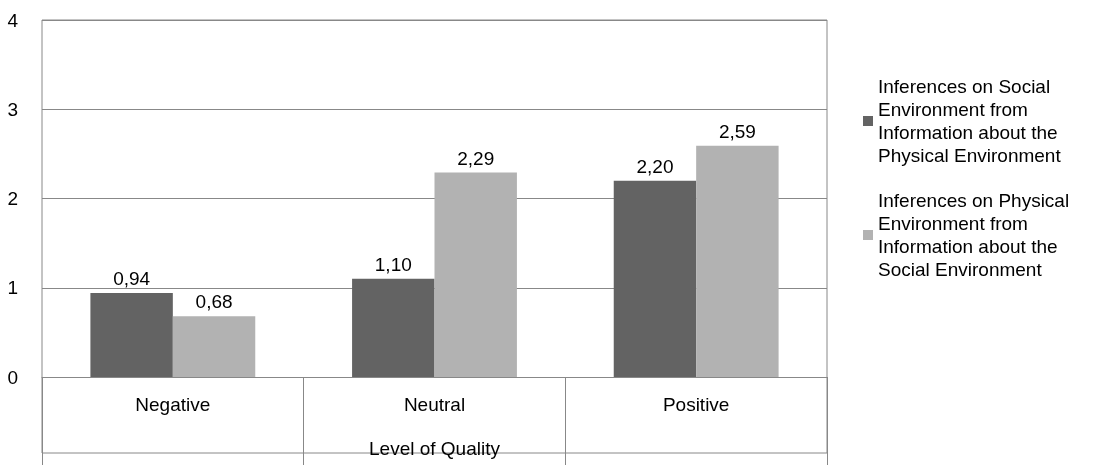 The width and height of the screenshot is (1109, 473). I want to click on data-label: 1,10, so click(393, 264).